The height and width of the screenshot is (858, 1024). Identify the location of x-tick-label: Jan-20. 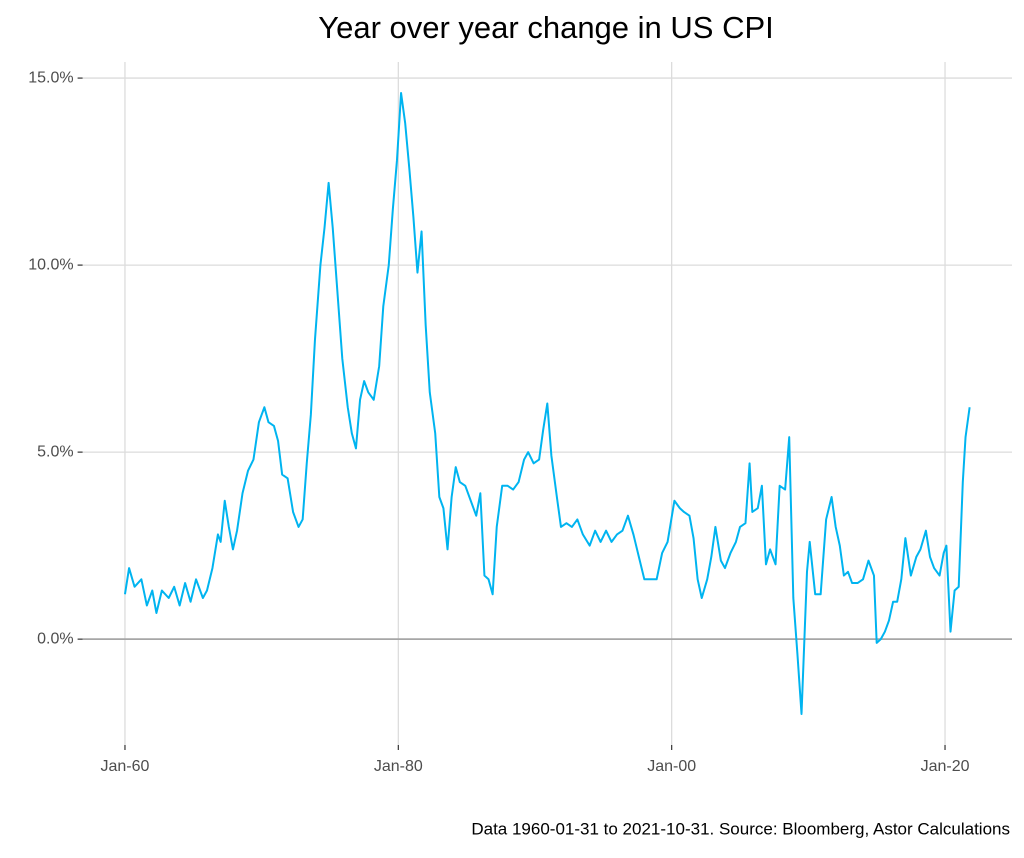
(945, 766).